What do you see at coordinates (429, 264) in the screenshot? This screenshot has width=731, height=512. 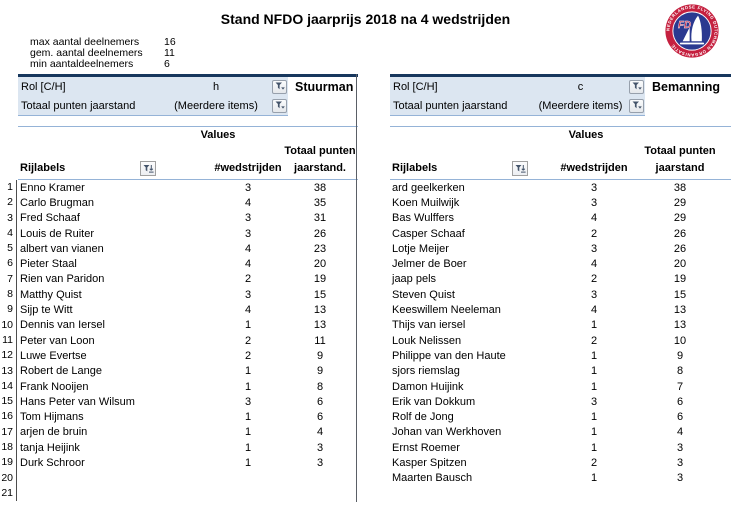 I see `player-name-cell: Jelmer de Boer` at bounding box center [429, 264].